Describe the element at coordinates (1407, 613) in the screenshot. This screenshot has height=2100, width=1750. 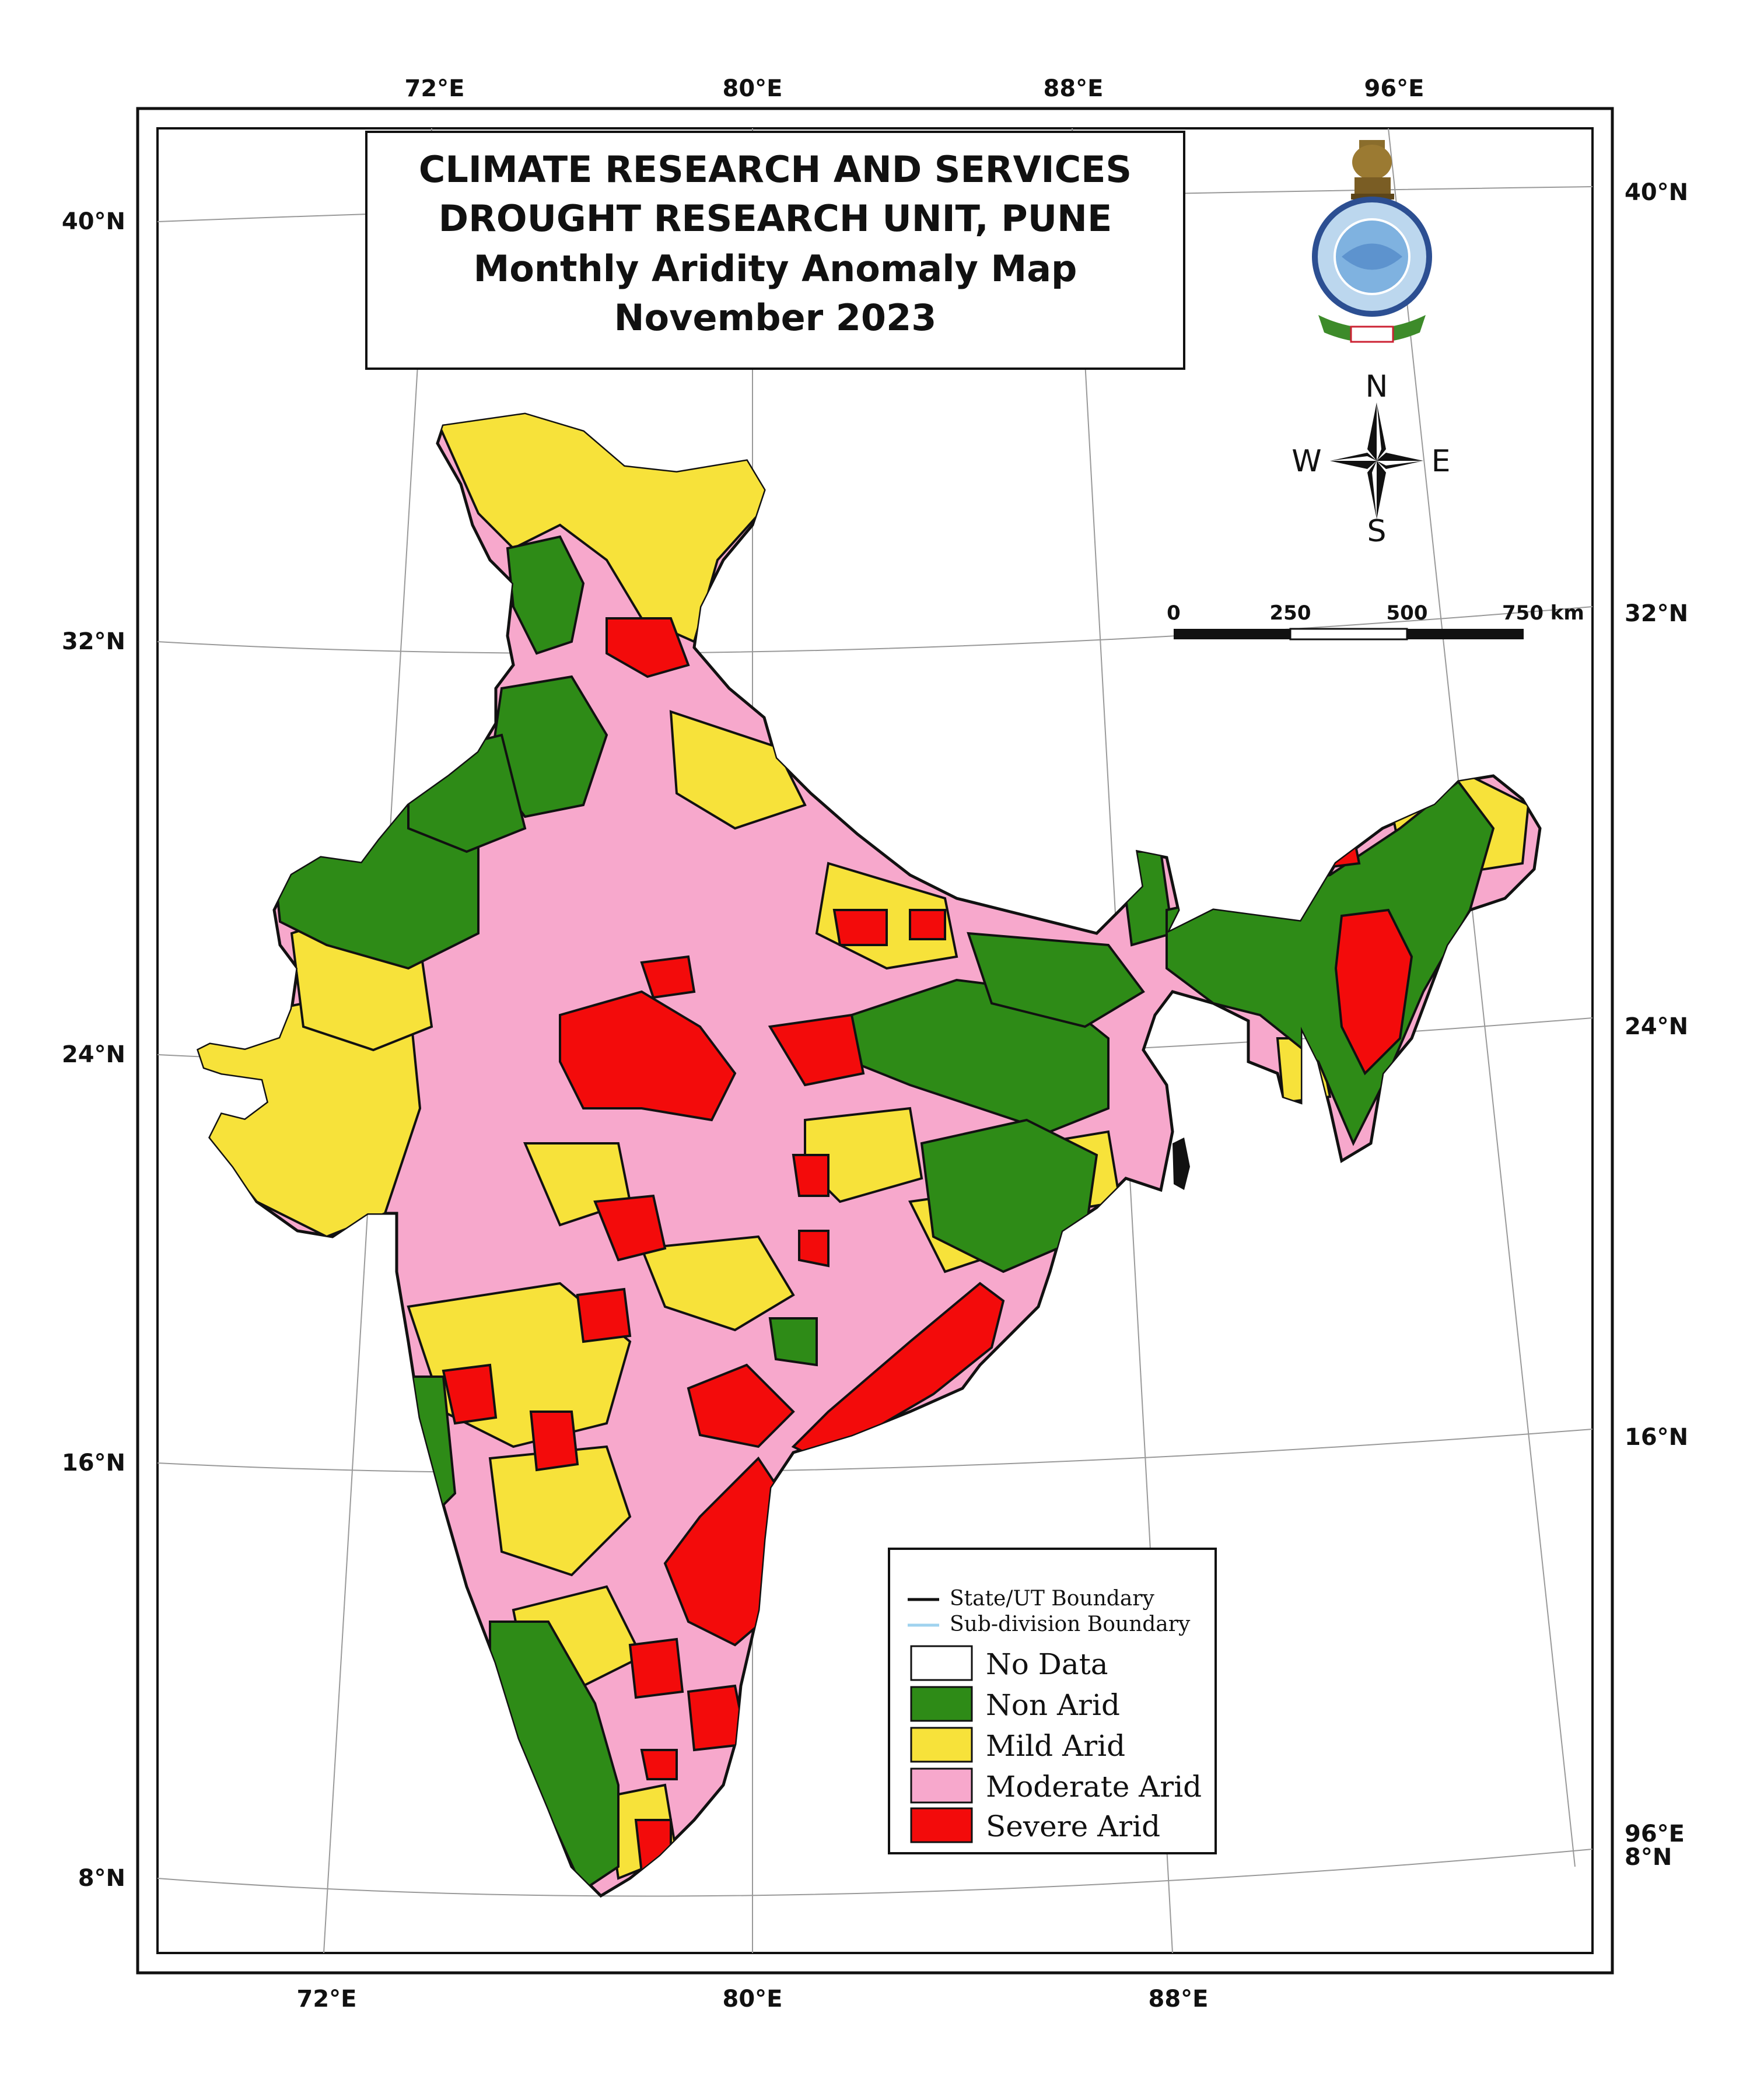
I see `scale-label-500: 500` at that location.